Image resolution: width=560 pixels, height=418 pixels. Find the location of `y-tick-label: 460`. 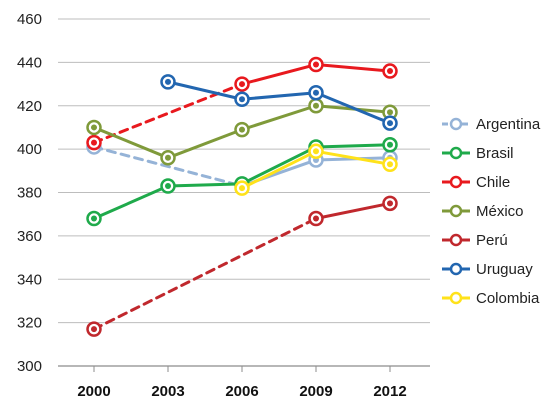

y-tick-label: 460 is located at coordinates (29, 19).